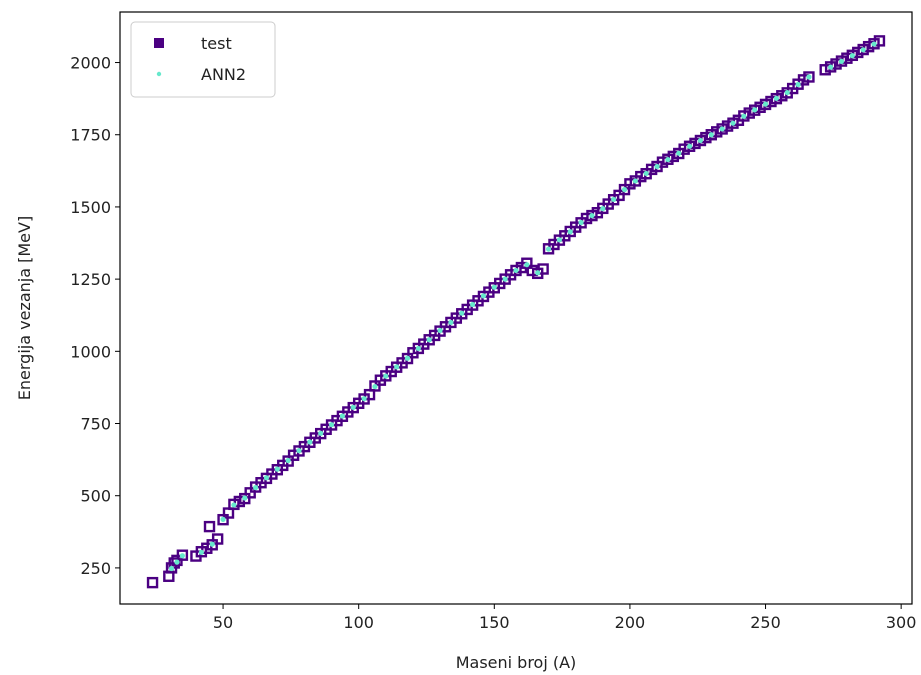  I want to click on y-tick-label: 1250, so click(90, 279).